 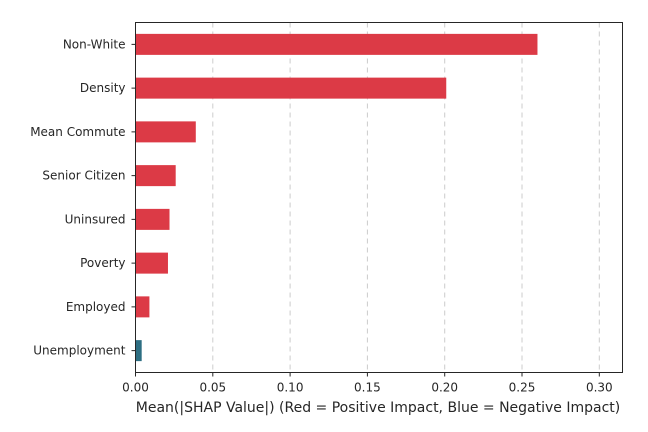 What do you see at coordinates (95, 219) in the screenshot?
I see `y-tick-label: Uninsured` at bounding box center [95, 219].